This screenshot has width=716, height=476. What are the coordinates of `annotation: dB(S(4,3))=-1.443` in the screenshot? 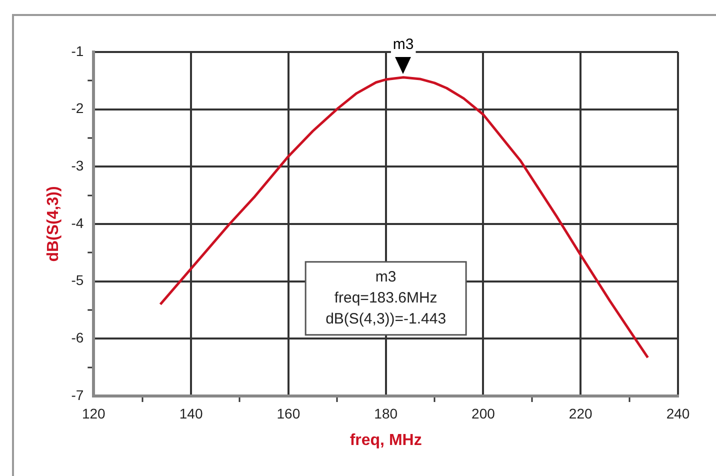 It's located at (386, 319).